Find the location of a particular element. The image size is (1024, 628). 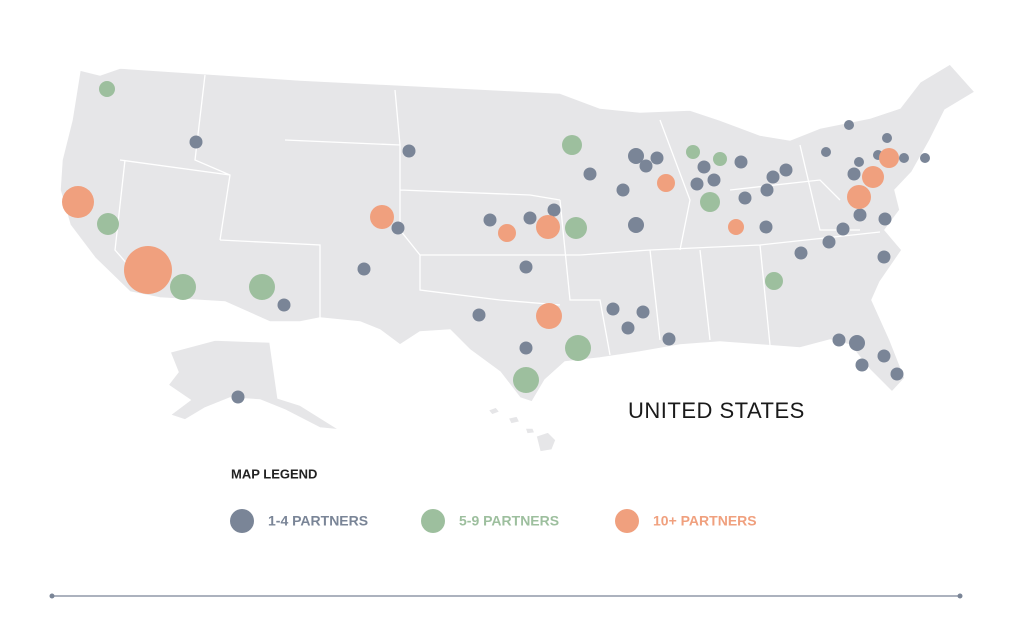

alaska is located at coordinates (253, 385).